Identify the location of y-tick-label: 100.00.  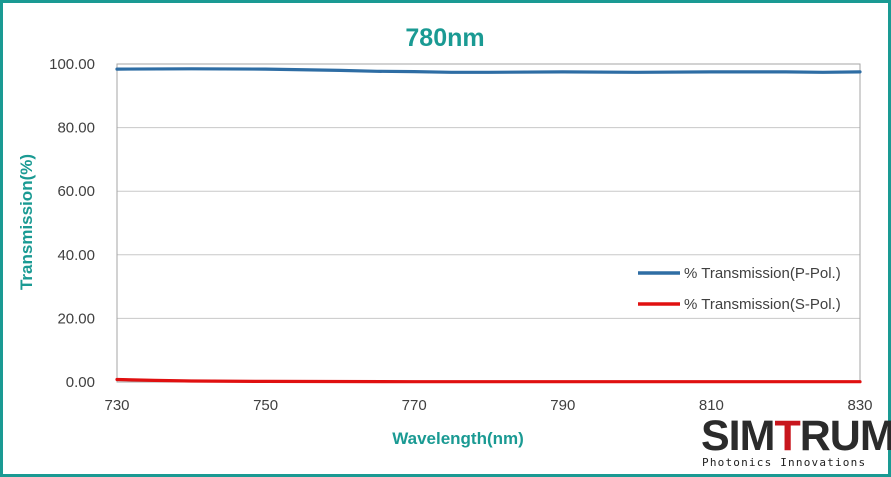
(72, 64).